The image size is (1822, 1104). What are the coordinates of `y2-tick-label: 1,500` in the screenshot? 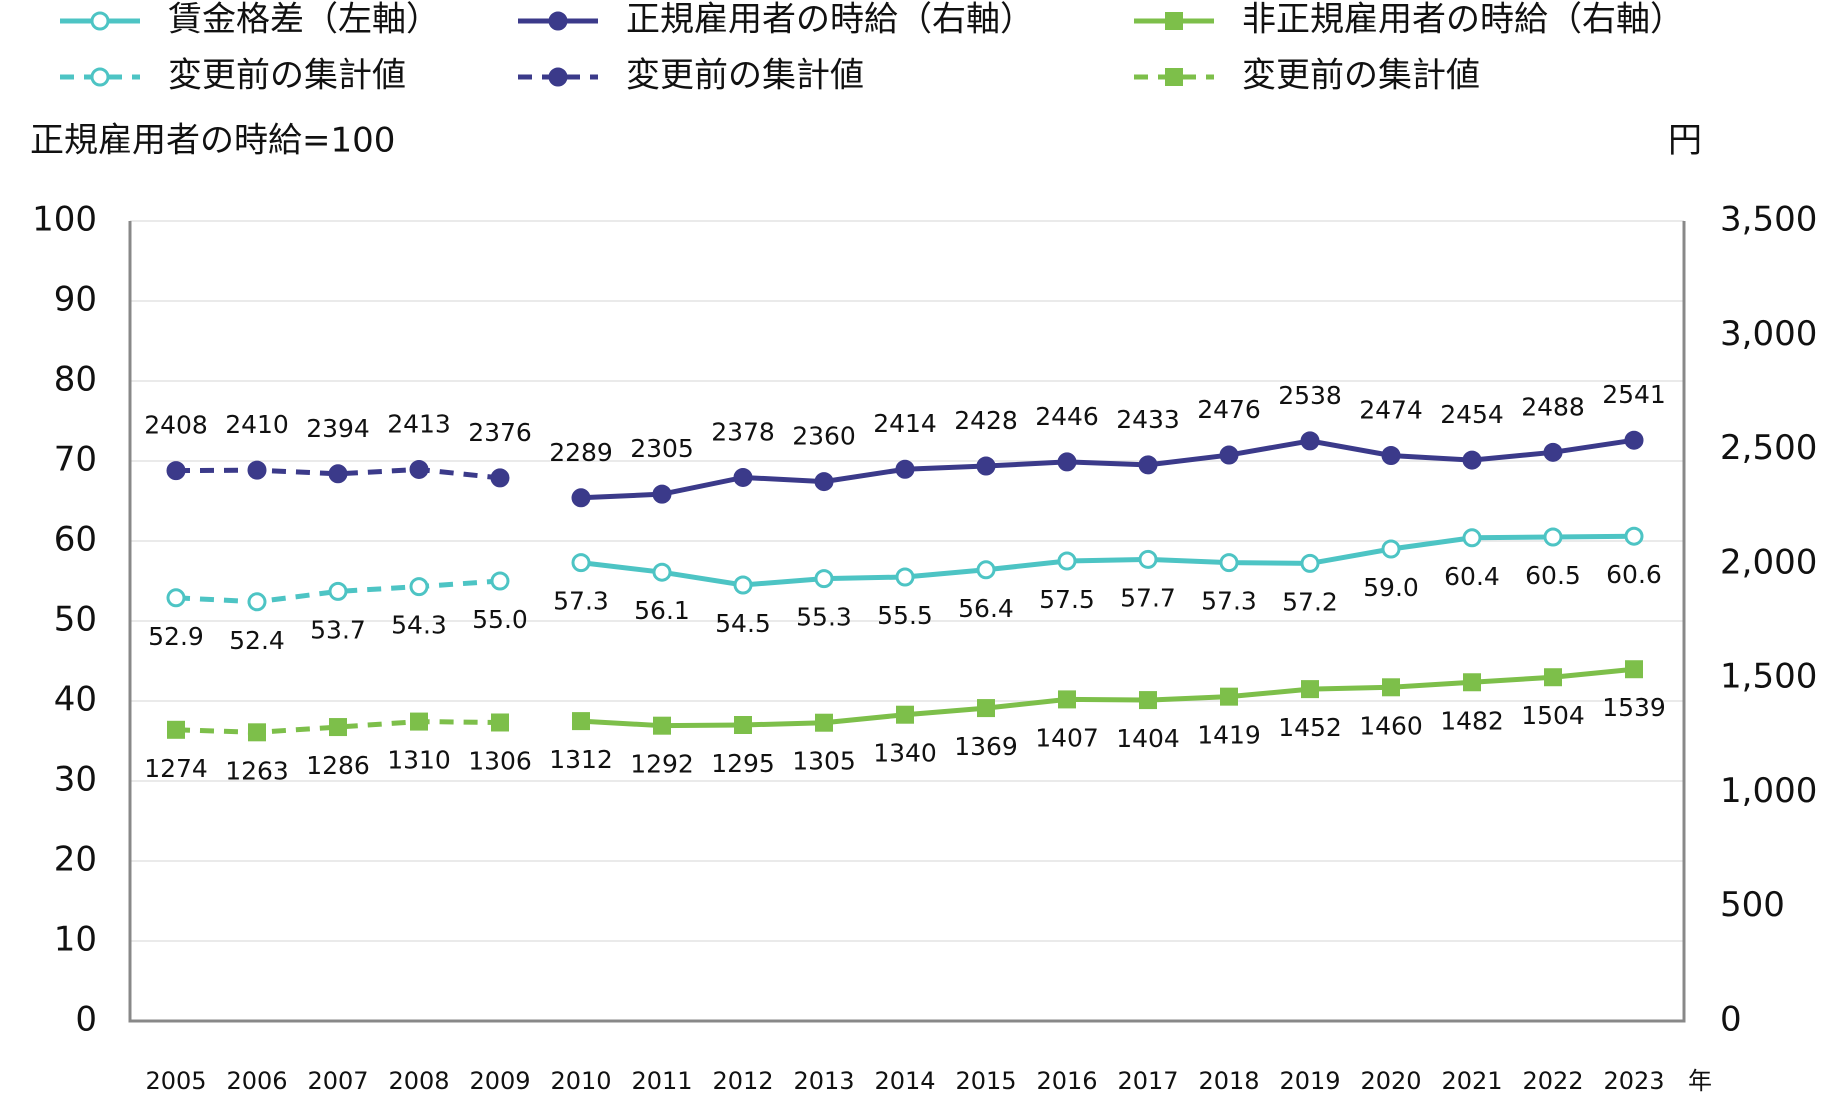 It's located at (1768, 677).